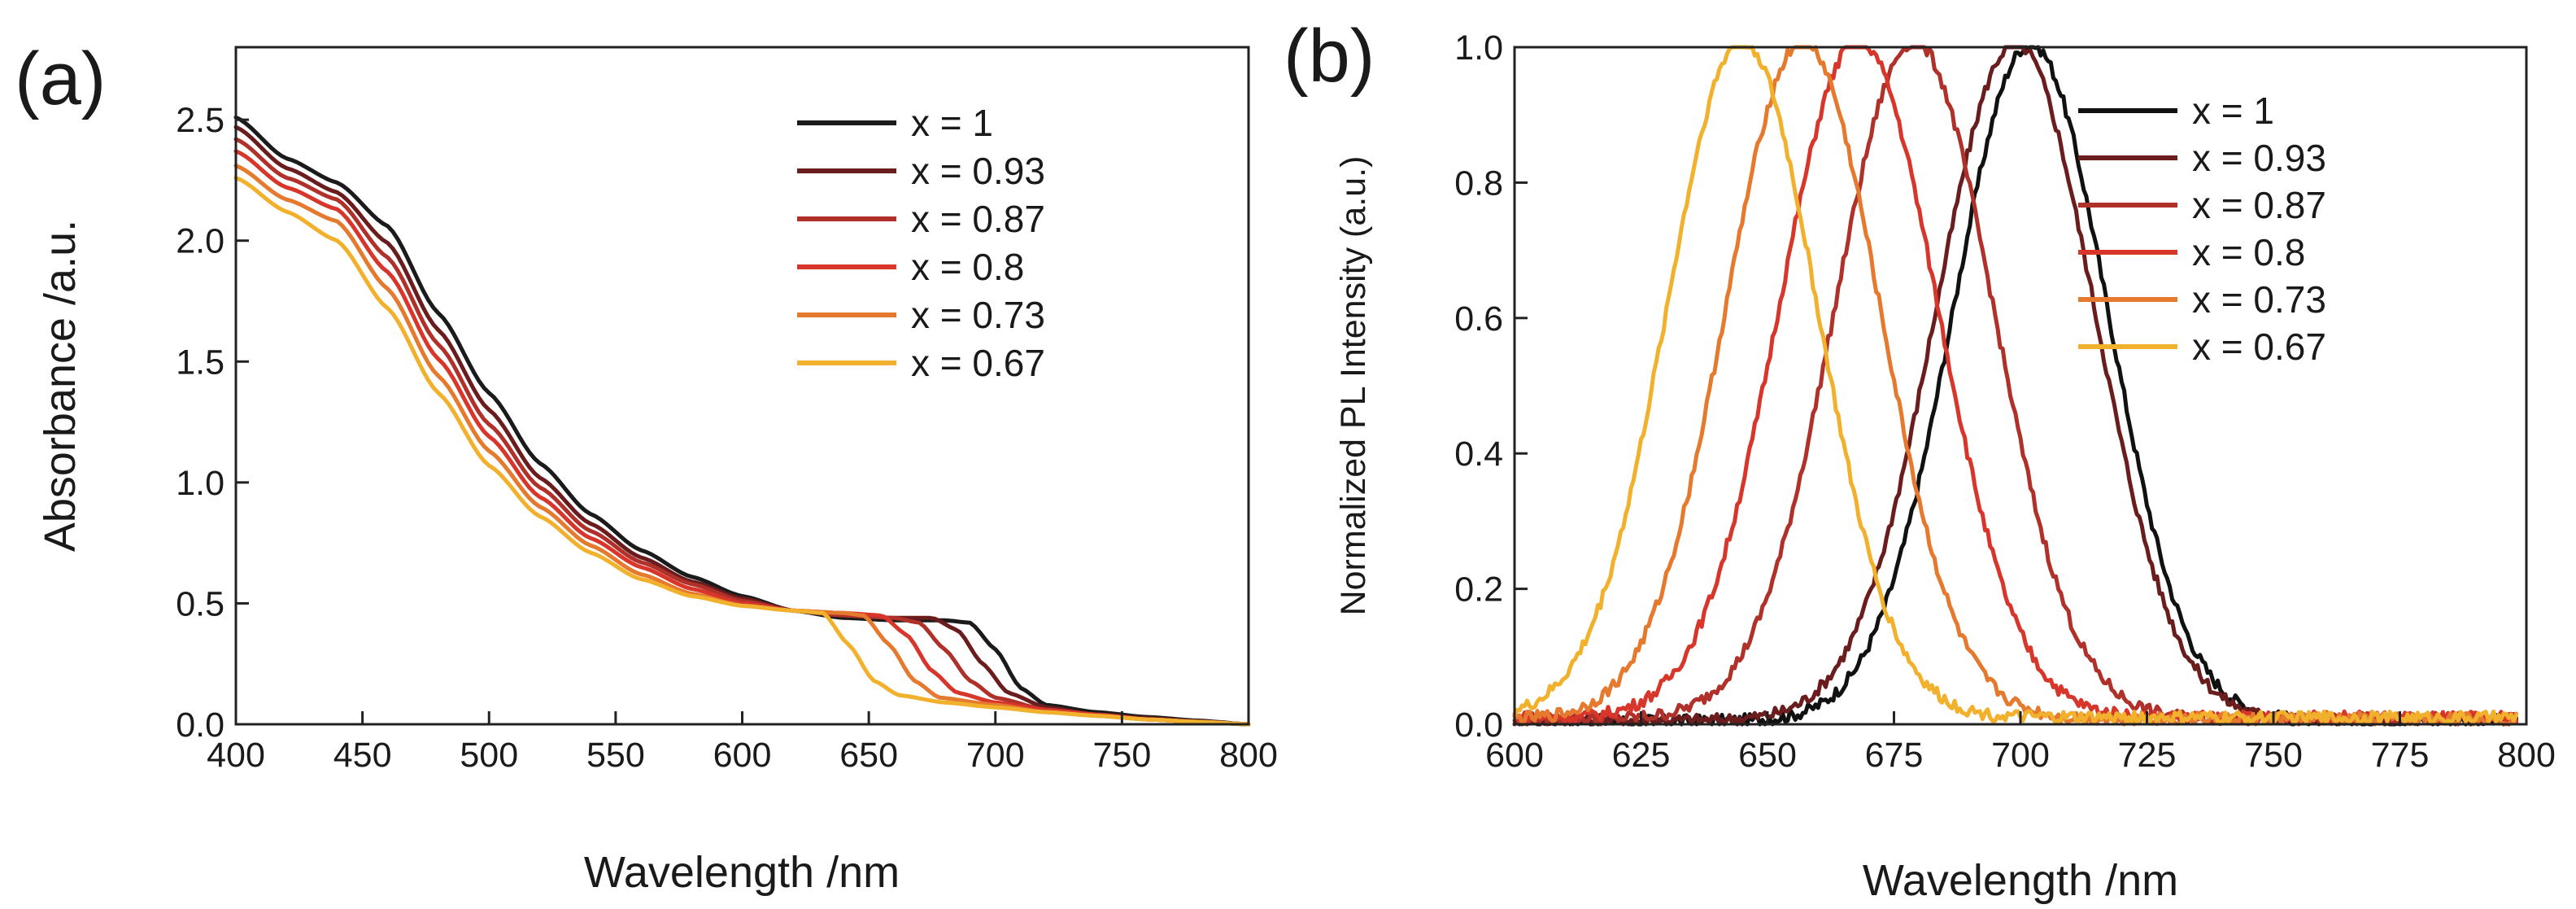 Image resolution: width=2576 pixels, height=909 pixels. What do you see at coordinates (1478, 454) in the screenshot?
I see `panel-b-y-tick-label: 0.4` at bounding box center [1478, 454].